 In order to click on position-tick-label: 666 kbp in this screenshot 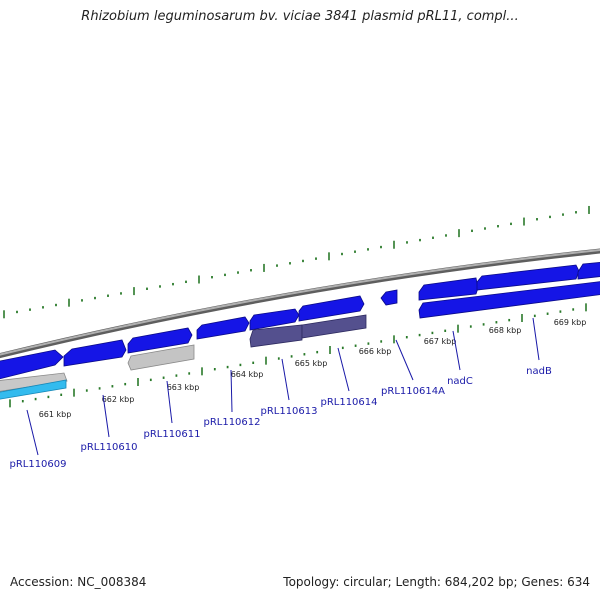, I will do `click(375, 351)`.